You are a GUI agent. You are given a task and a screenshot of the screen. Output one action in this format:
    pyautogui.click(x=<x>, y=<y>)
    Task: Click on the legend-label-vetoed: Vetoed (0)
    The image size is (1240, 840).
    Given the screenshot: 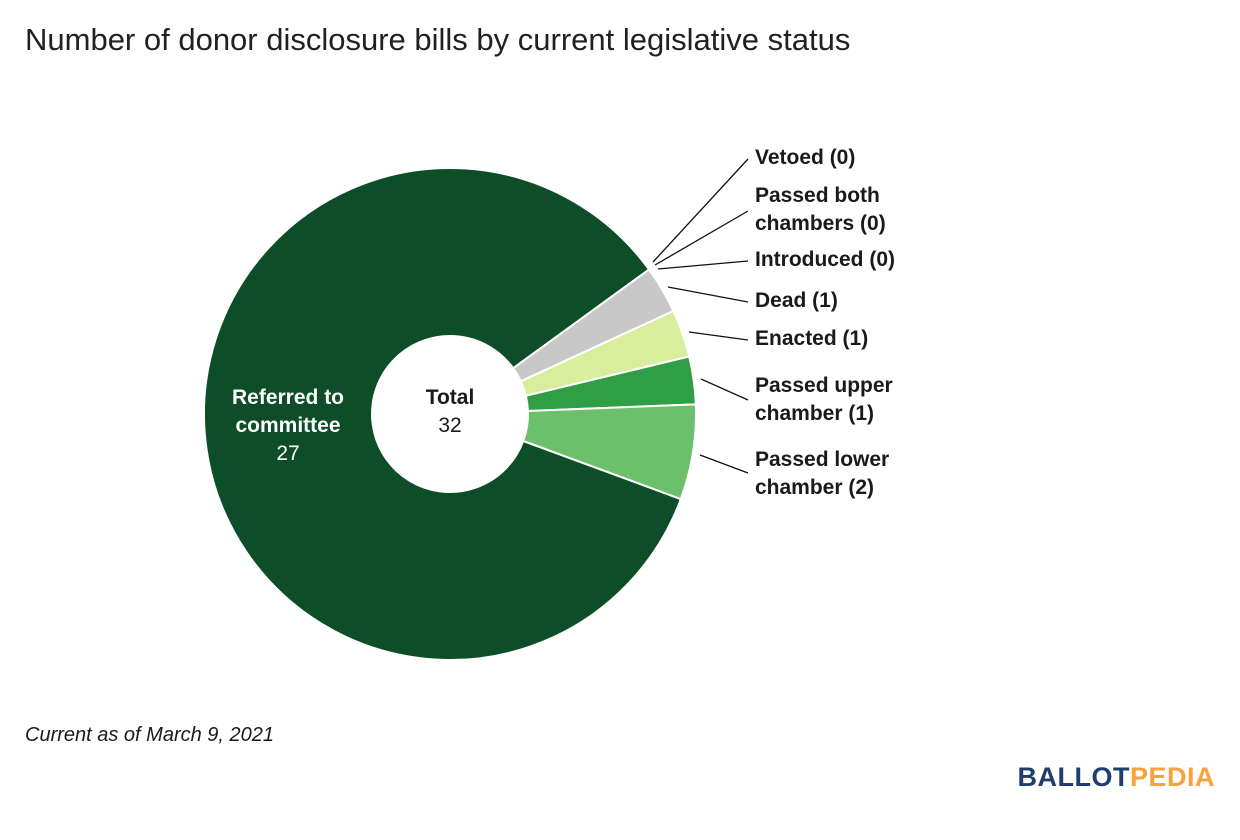 What is the action you would take?
    pyautogui.click(x=805, y=157)
    